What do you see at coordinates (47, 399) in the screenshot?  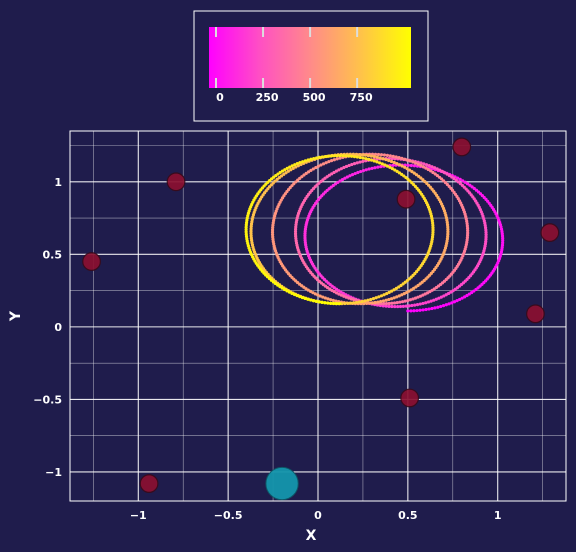 I see `y-tick-label: −0.5` at bounding box center [47, 399].